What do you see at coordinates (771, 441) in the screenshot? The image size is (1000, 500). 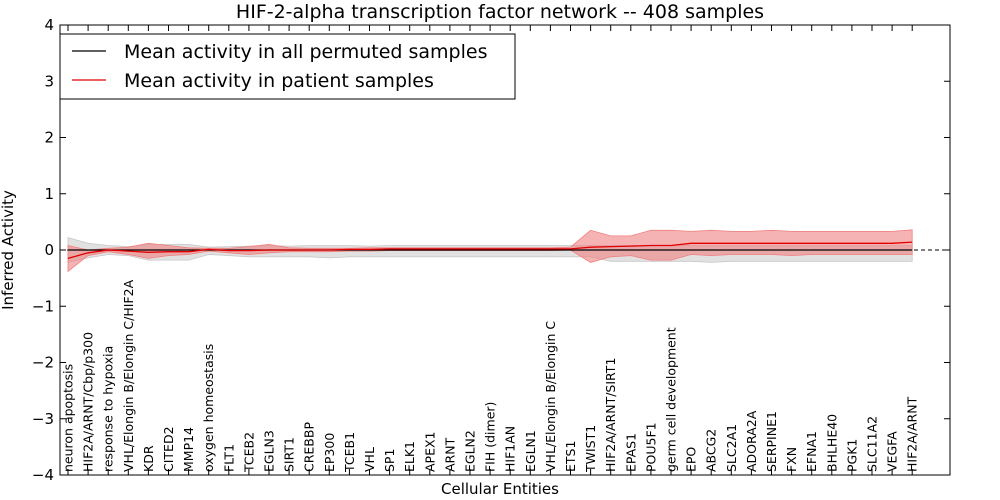 I see `x-tick-label: SERPINE1` at bounding box center [771, 441].